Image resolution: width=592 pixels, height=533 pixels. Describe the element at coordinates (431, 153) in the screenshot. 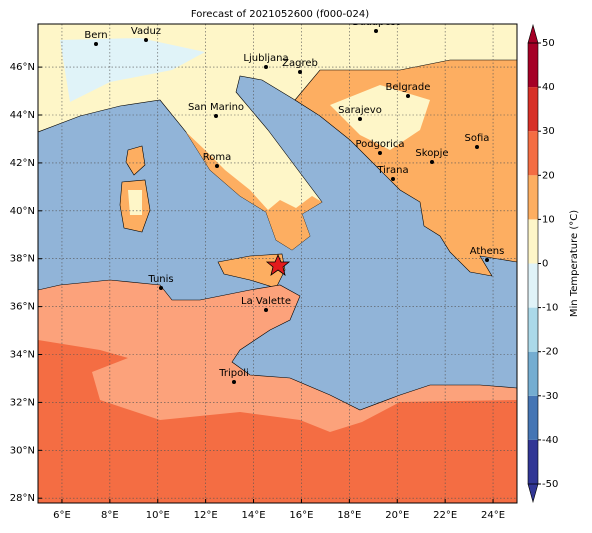

I see `city-label: Skopje` at that location.